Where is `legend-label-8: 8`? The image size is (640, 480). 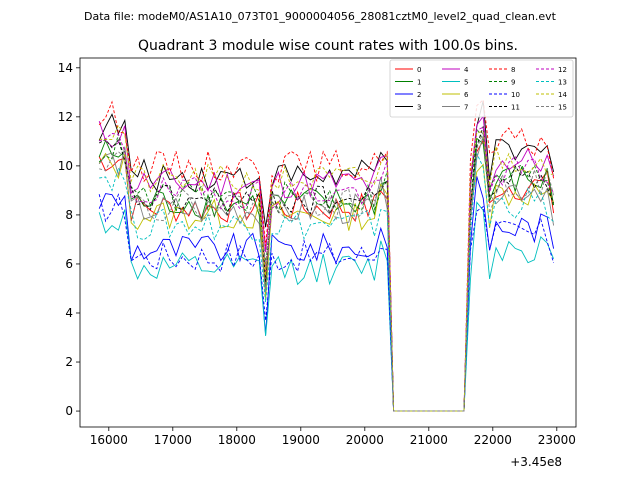 legend-label-8: 8 is located at coordinates (513, 70).